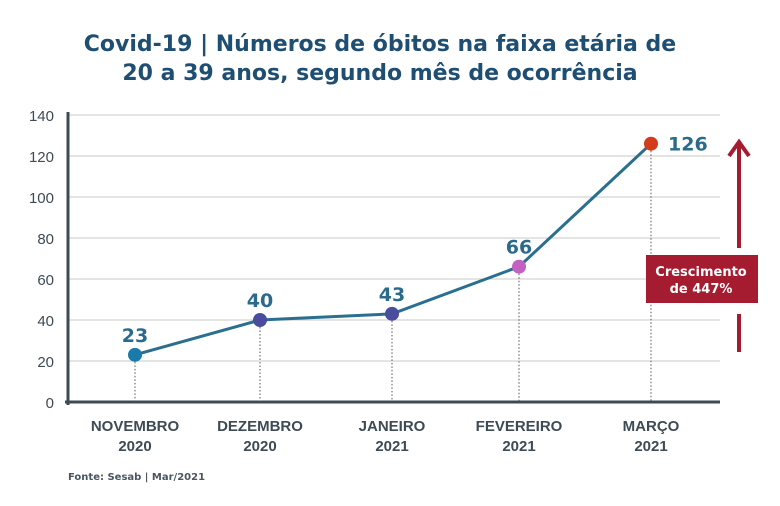 The height and width of the screenshot is (506, 780). What do you see at coordinates (137, 477) in the screenshot?
I see `source-note: Fonte: Sesab | Mar/2021` at bounding box center [137, 477].